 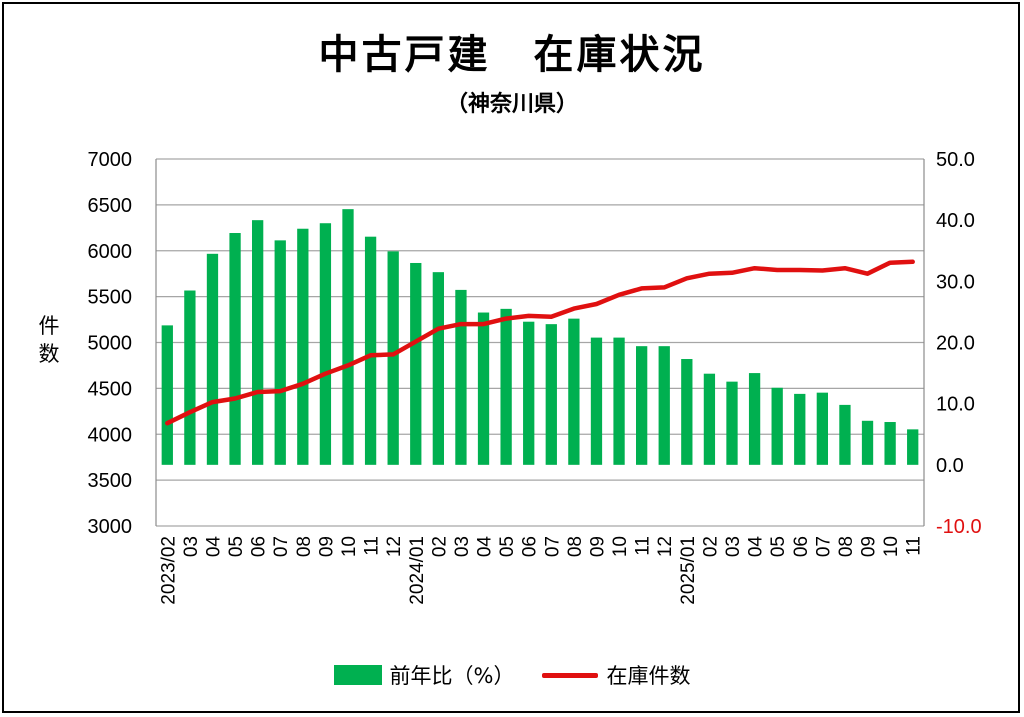 What do you see at coordinates (110, 527) in the screenshot?
I see `left-tick-label: 3000` at bounding box center [110, 527].